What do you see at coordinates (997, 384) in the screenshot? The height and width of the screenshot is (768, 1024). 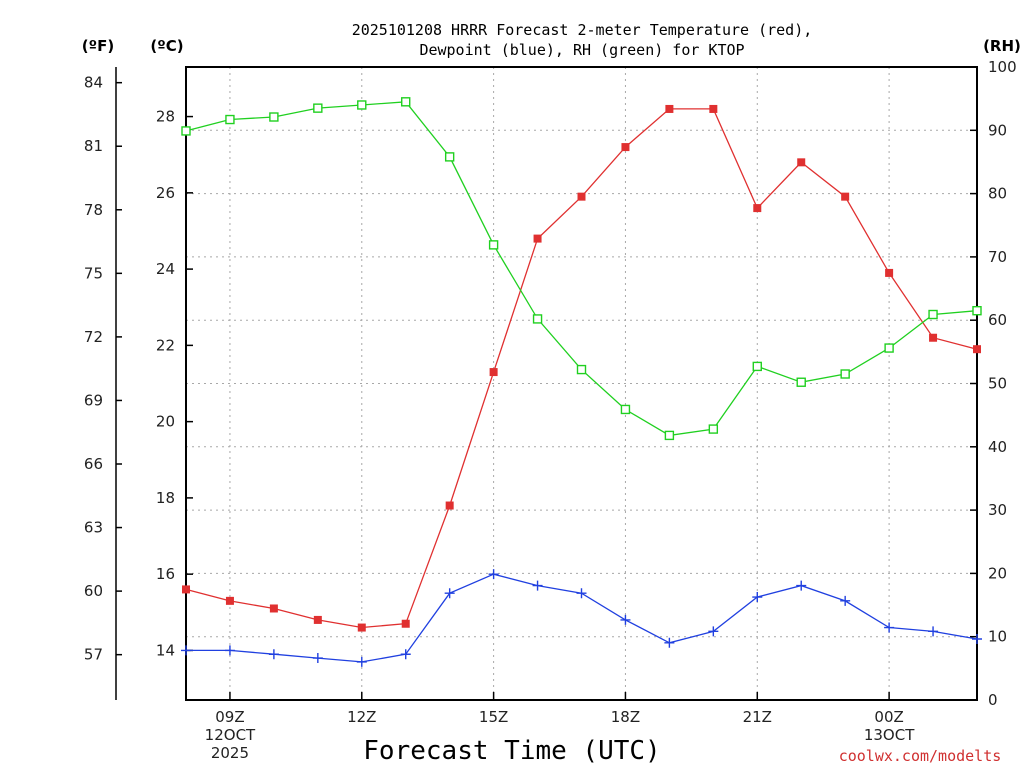 I see `rh-tick-label: 50` at bounding box center [997, 384].